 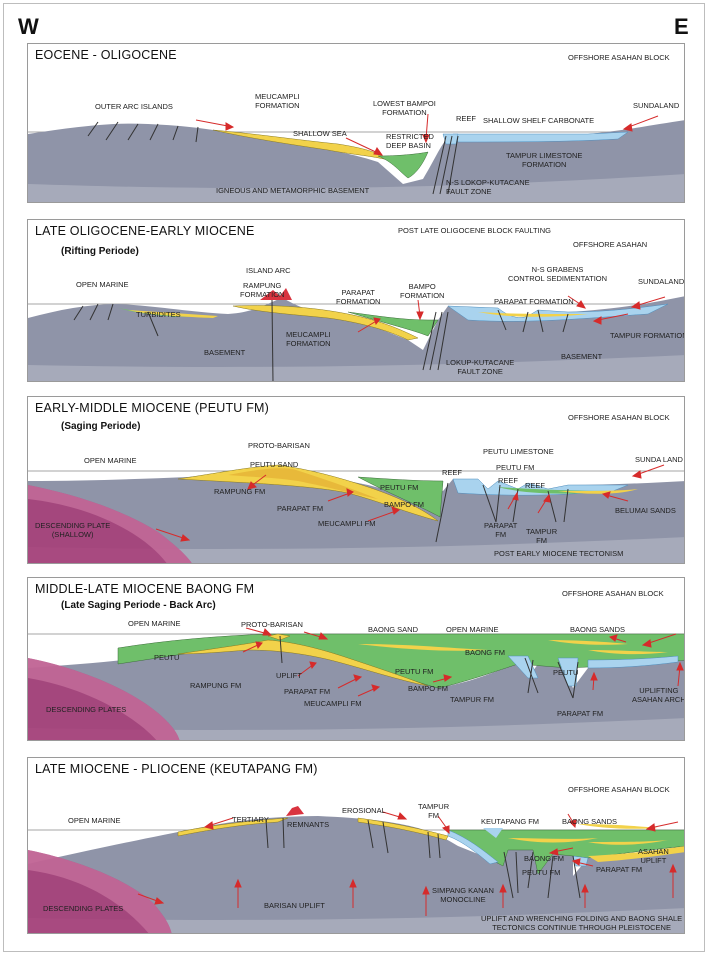 I want to click on panel-4-faults, so click(x=429, y=667).